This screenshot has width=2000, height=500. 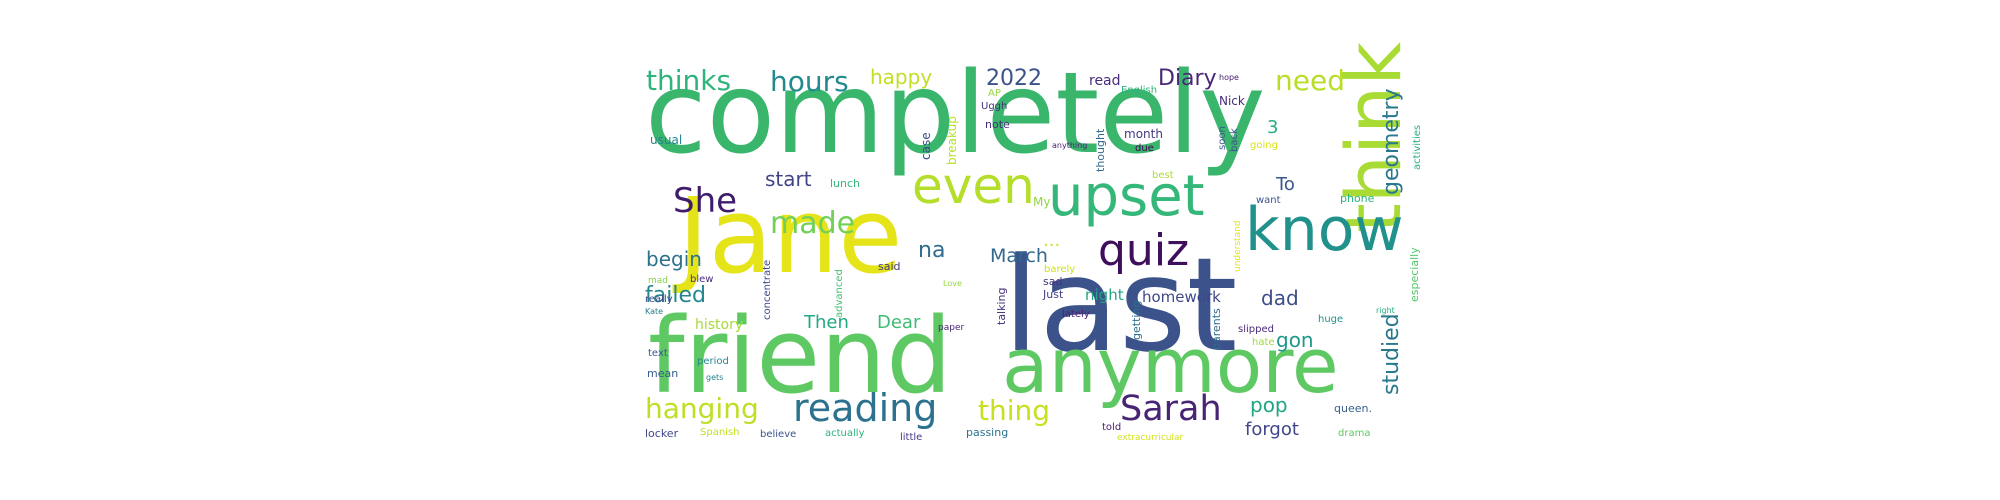 I want to click on word-start: start, so click(x=788, y=179).